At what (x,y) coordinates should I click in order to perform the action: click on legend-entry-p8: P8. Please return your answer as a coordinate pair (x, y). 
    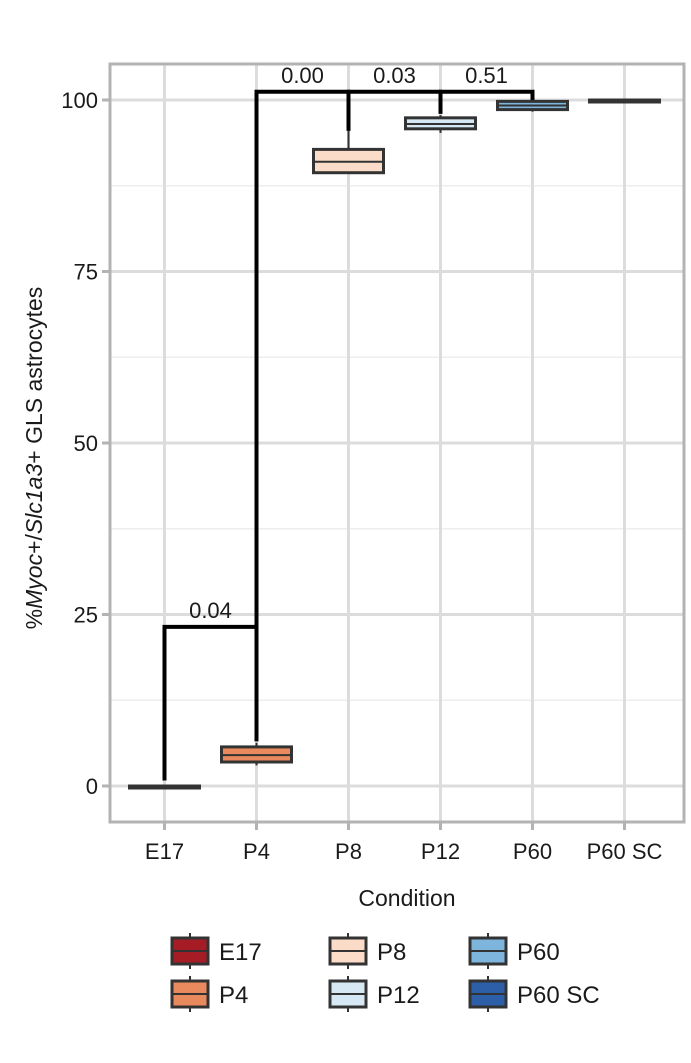
    Looking at the image, I should click on (367, 951).